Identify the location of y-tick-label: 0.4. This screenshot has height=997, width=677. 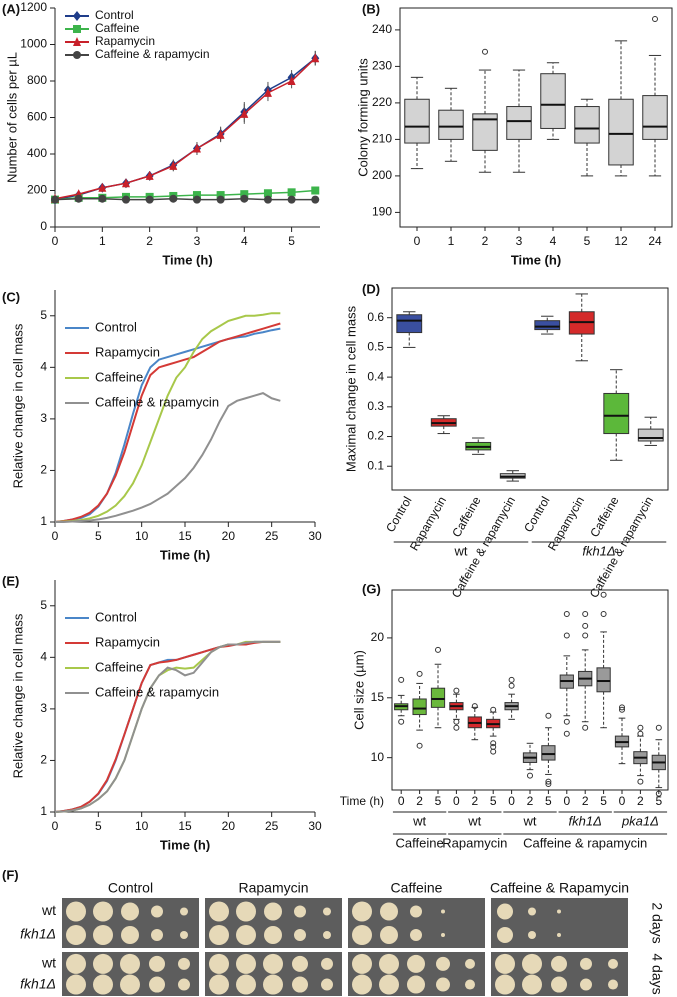
(375, 376).